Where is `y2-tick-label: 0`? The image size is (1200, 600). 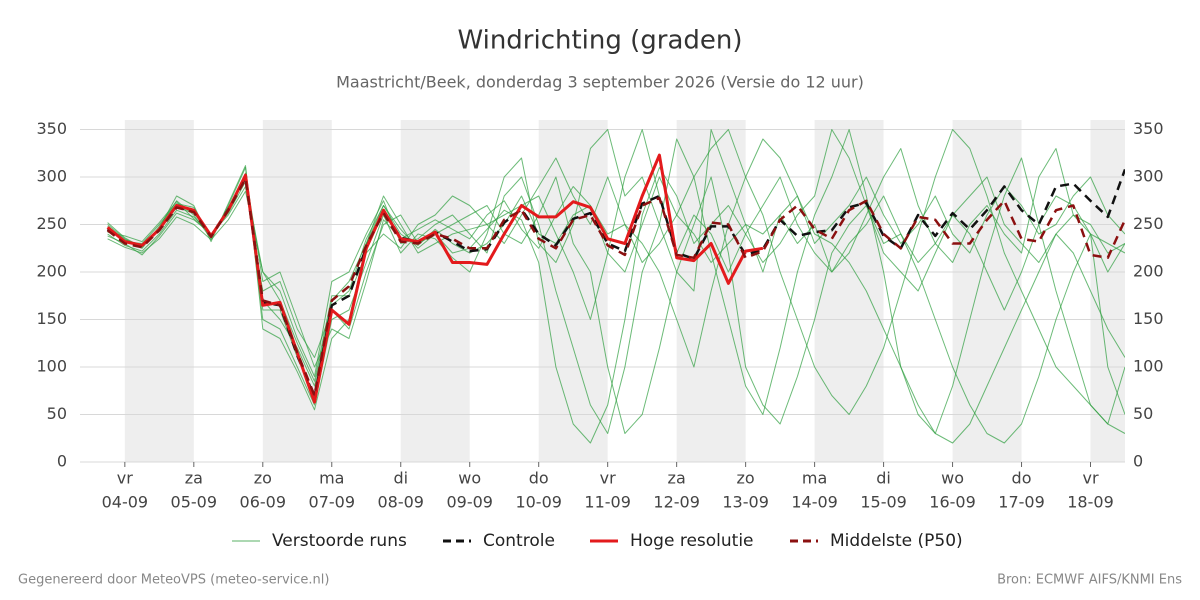 y2-tick-label: 0 is located at coordinates (1138, 461).